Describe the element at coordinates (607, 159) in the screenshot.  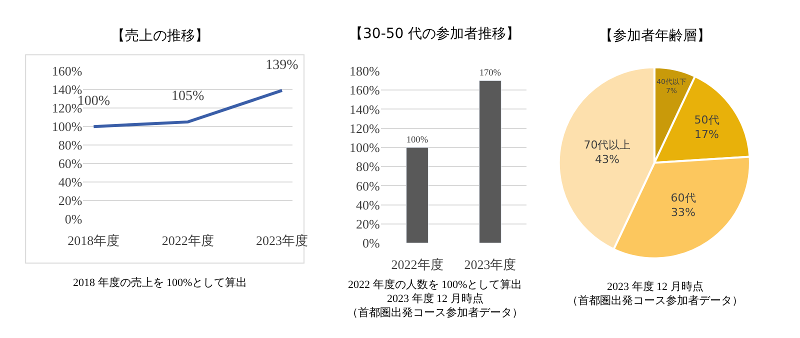
I see `data-label: 43%` at that location.